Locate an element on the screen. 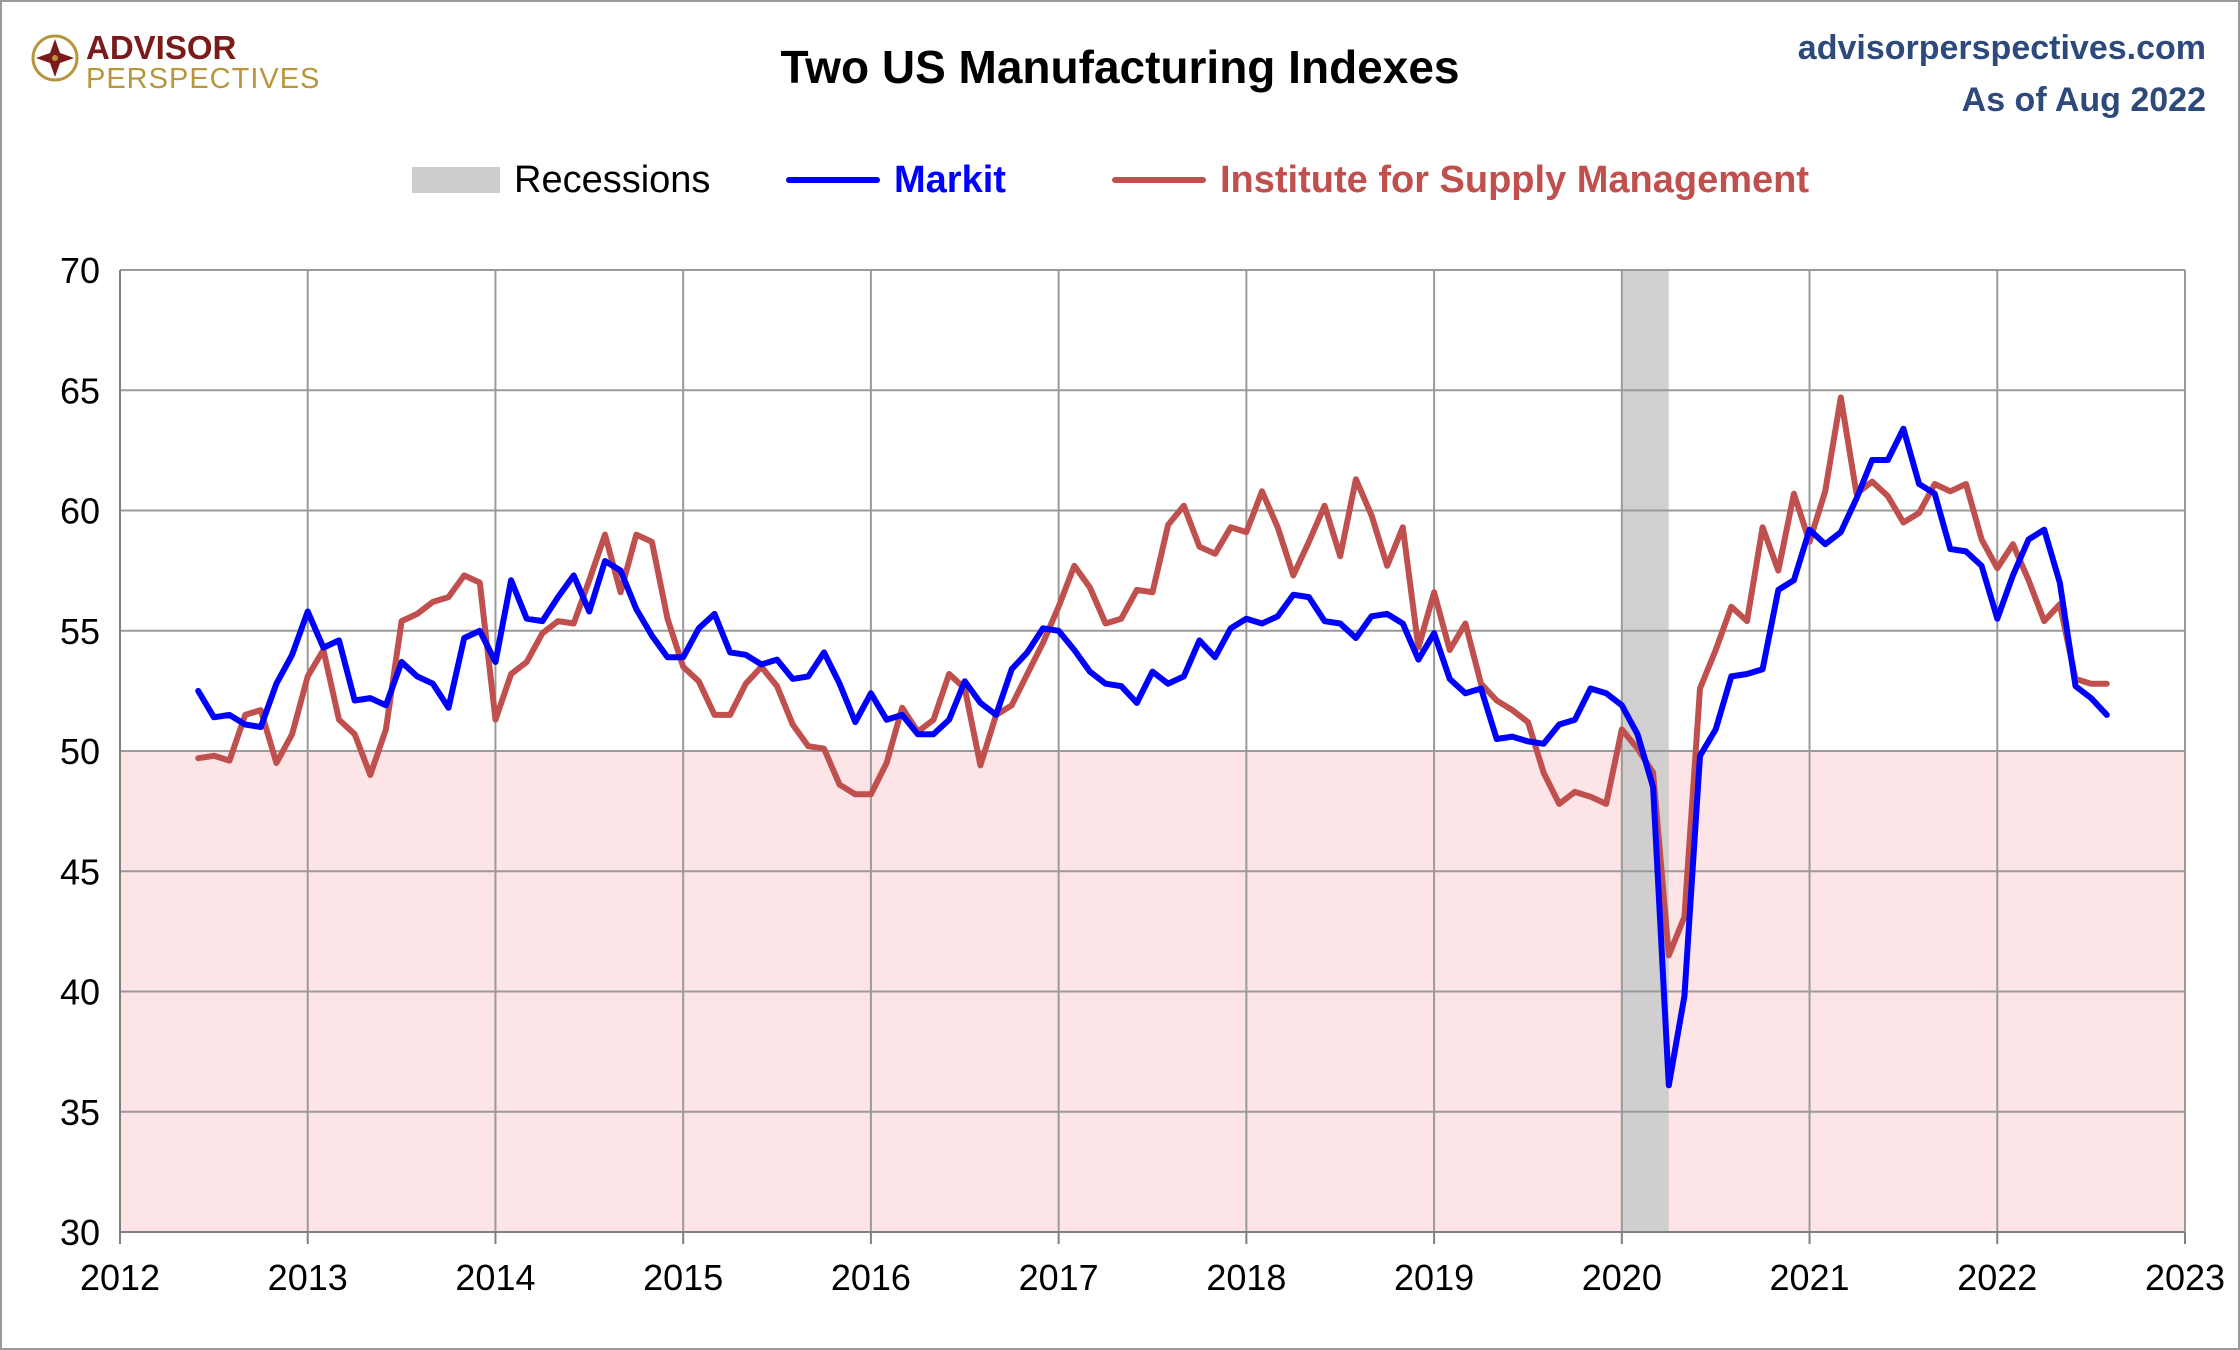 The width and height of the screenshot is (2240, 1350). chart-title: Two US Manufacturing Indexes is located at coordinates (1120, 67).